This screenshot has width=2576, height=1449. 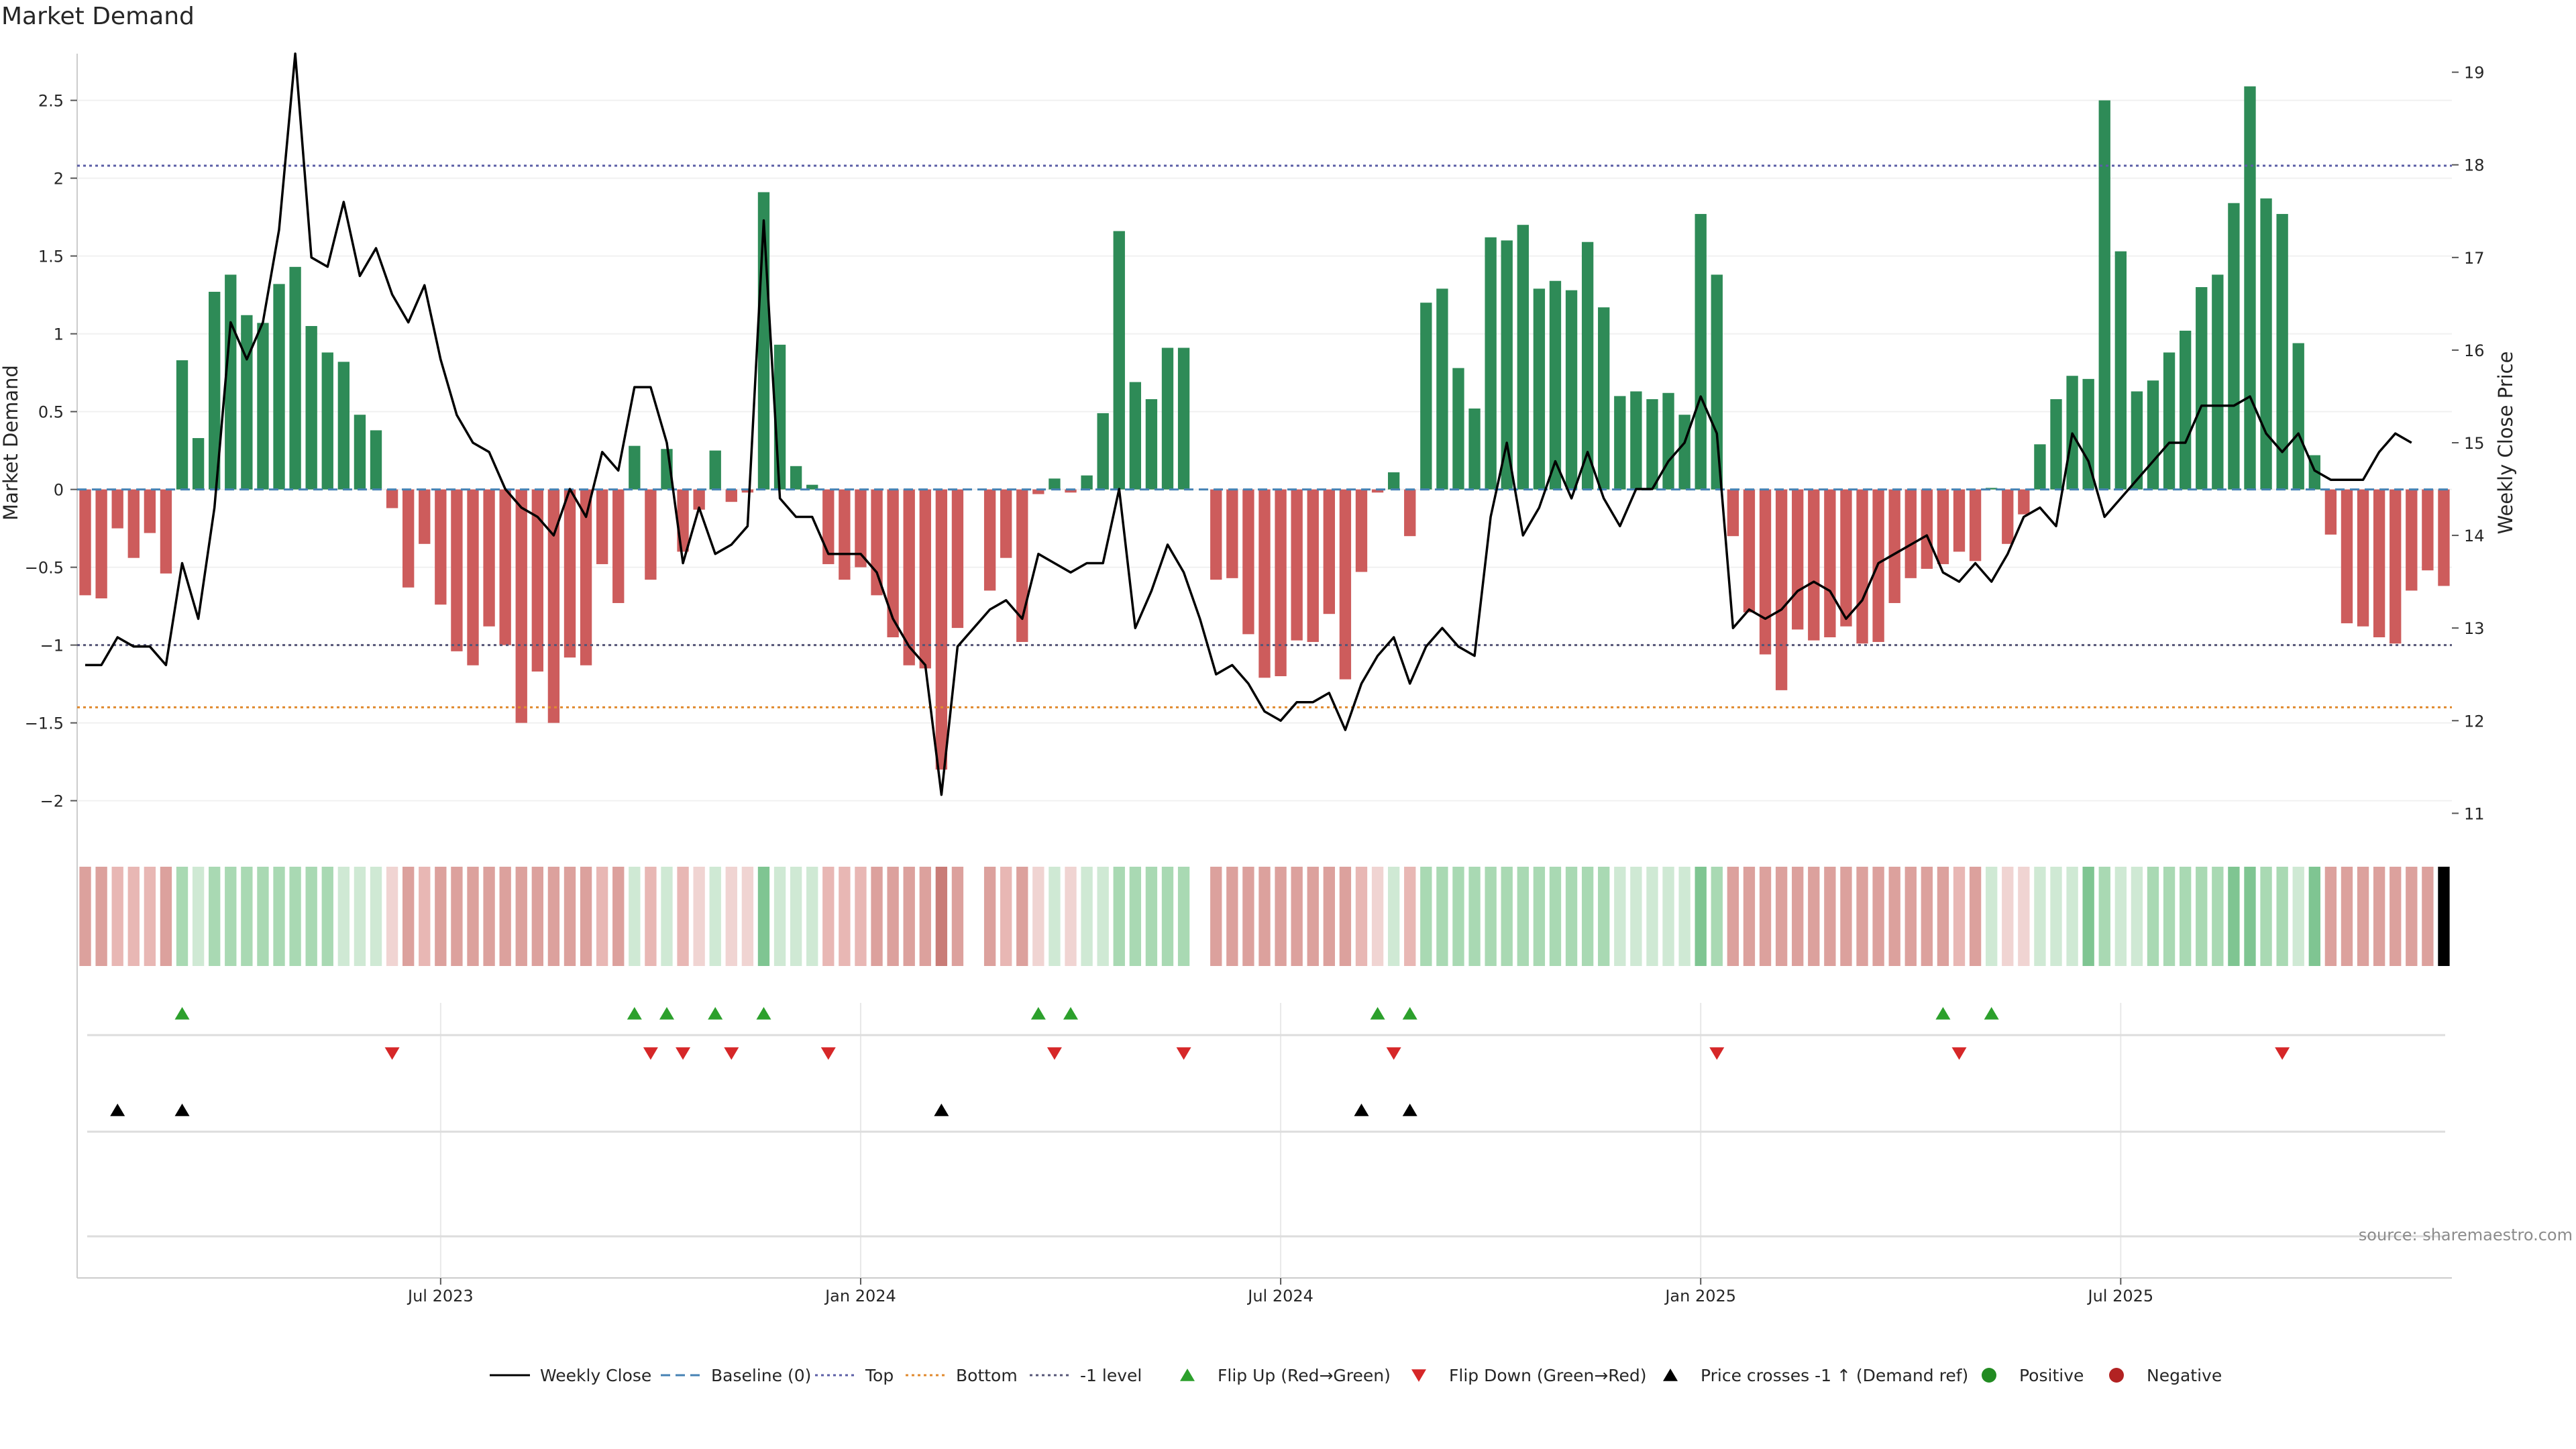 What do you see at coordinates (2474, 443) in the screenshot?
I see `y2-tick-label: 15` at bounding box center [2474, 443].